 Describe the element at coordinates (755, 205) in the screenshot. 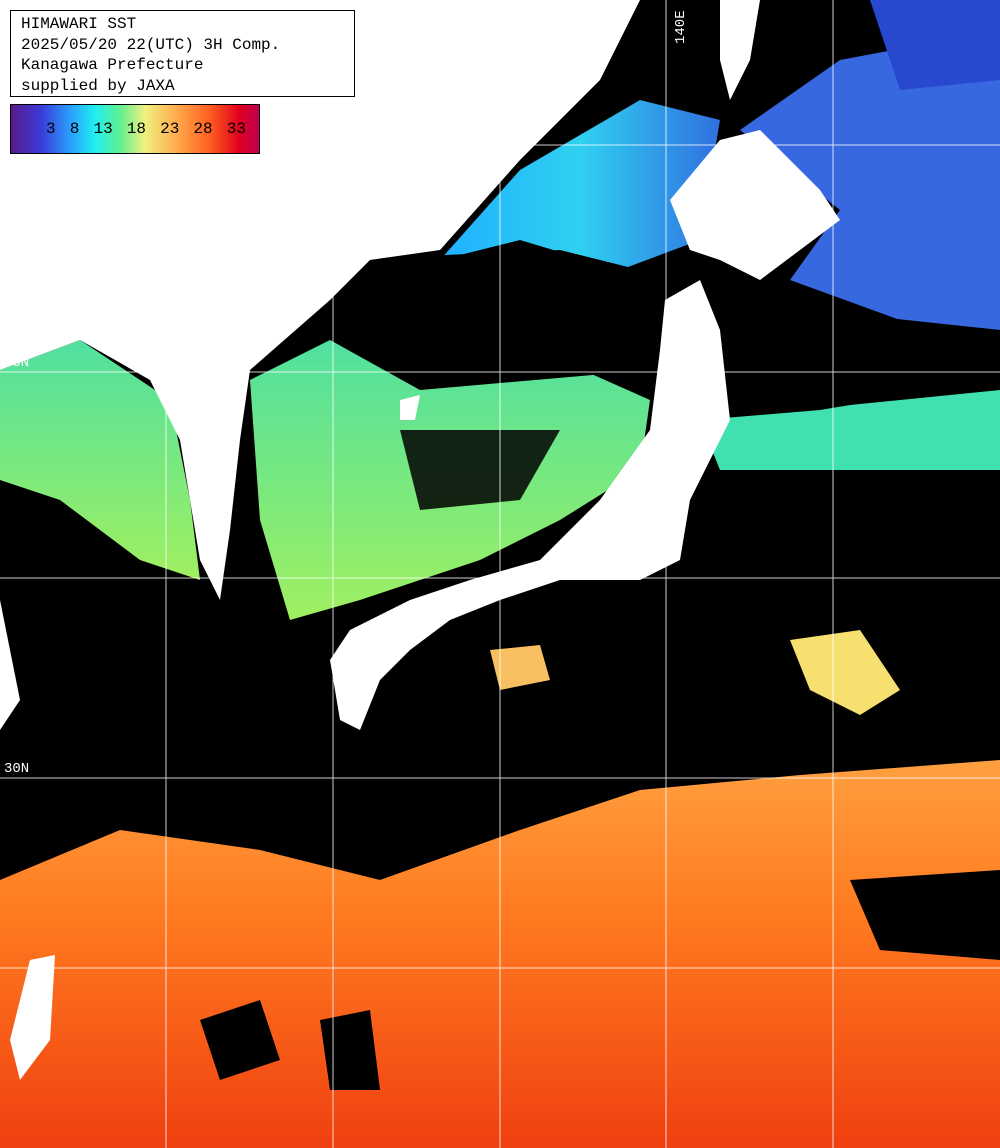

I see `hokkaido` at that location.